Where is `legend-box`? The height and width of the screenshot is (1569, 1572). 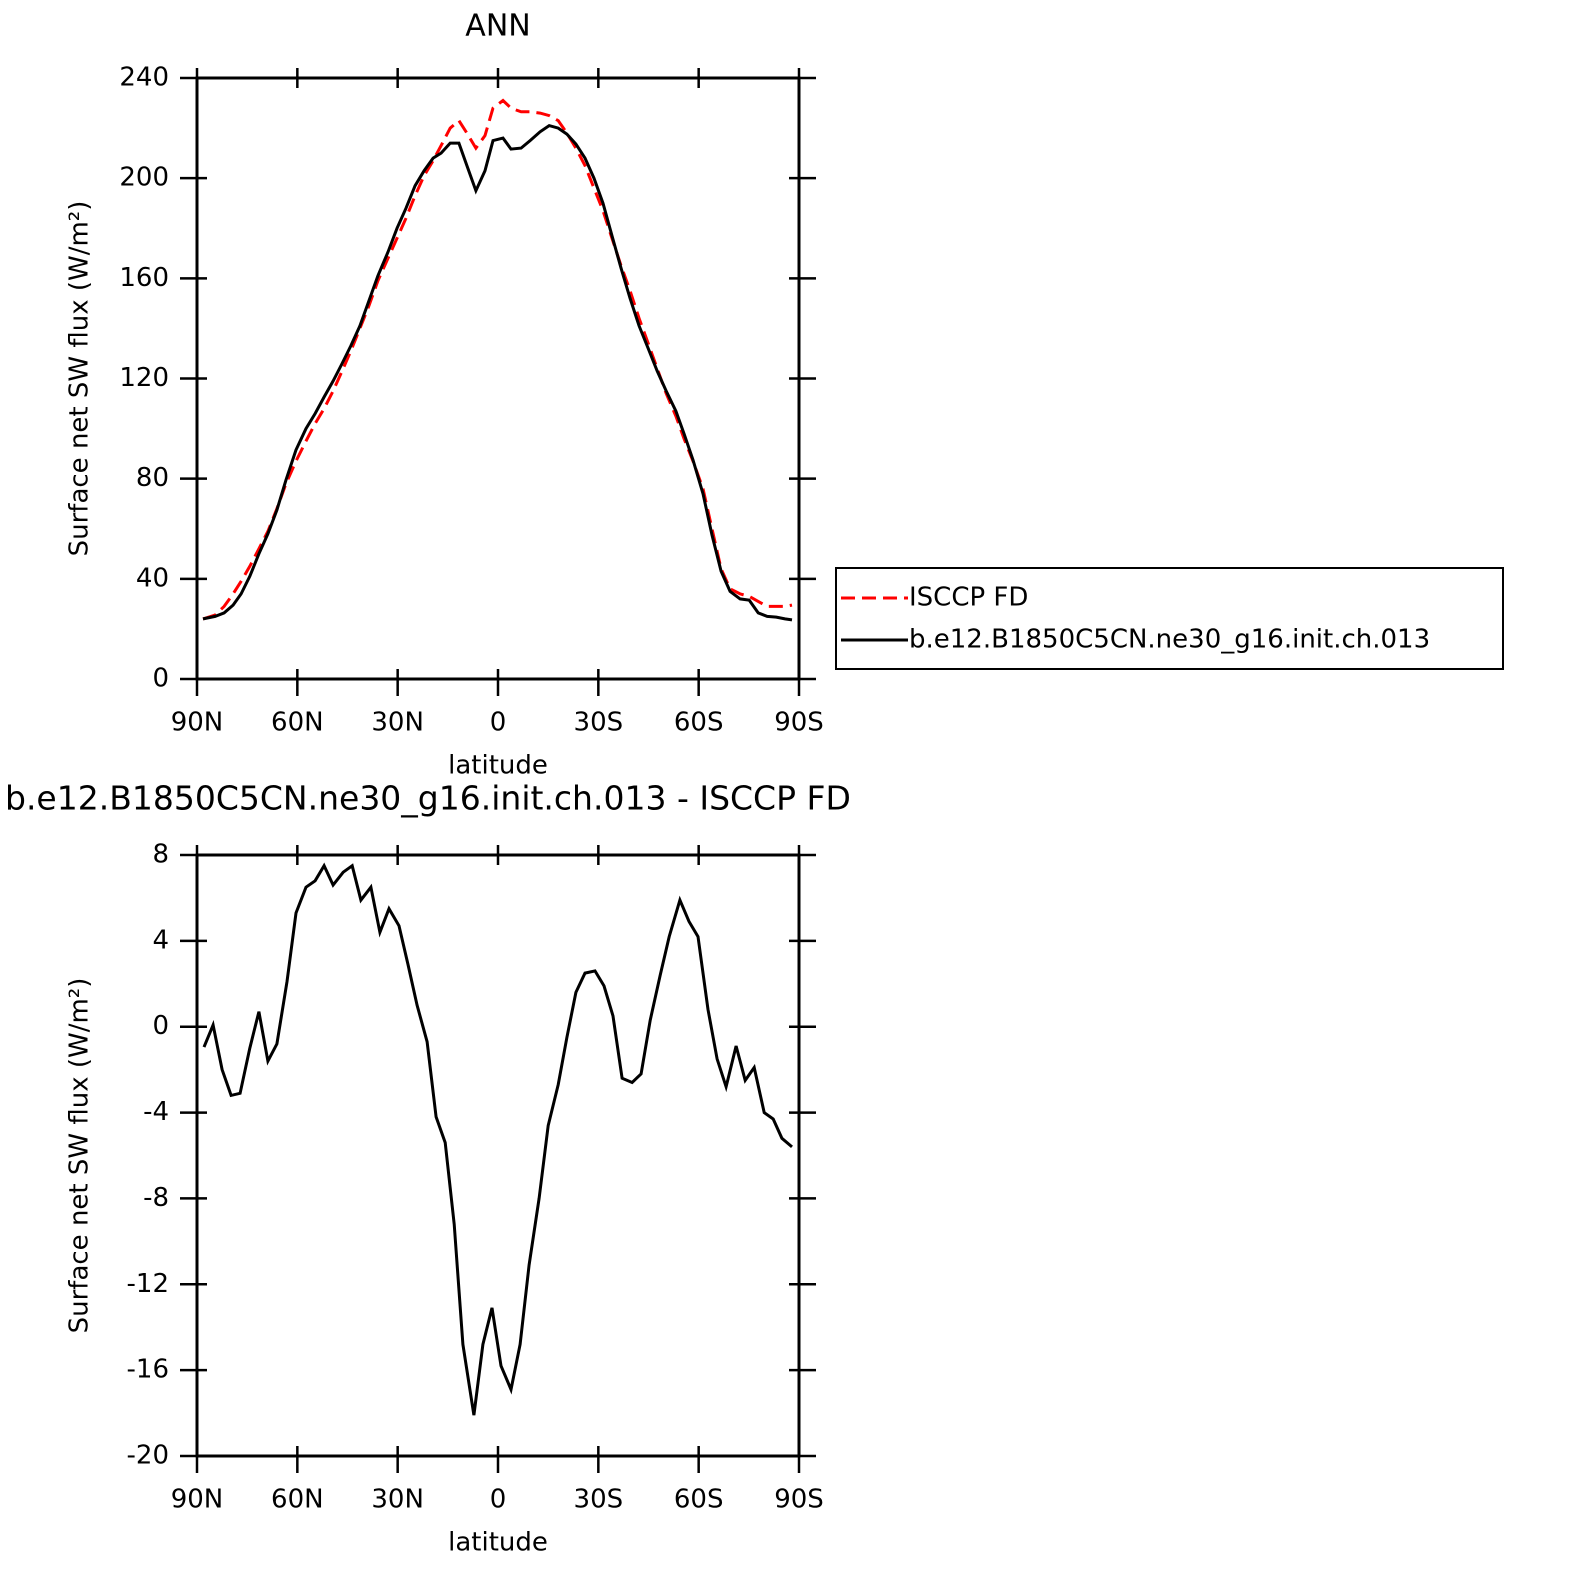
legend-box is located at coordinates (1169, 618).